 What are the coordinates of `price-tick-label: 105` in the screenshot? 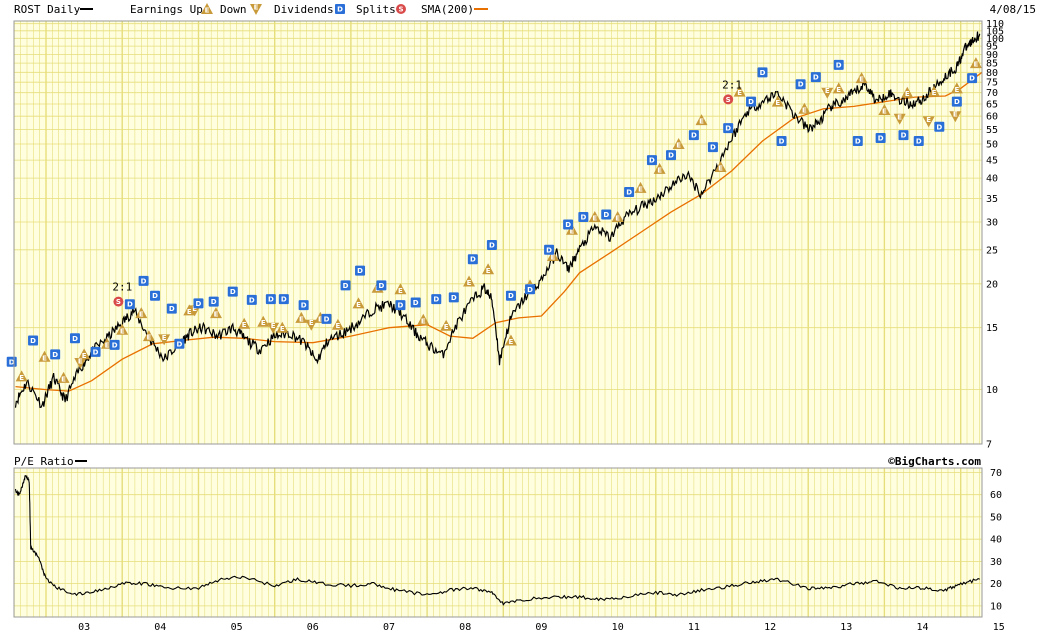 It's located at (995, 31).